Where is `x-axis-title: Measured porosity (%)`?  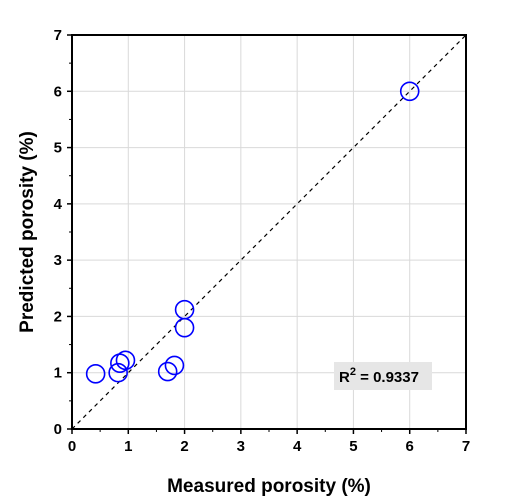 x-axis-title: Measured porosity (%) is located at coordinates (269, 486).